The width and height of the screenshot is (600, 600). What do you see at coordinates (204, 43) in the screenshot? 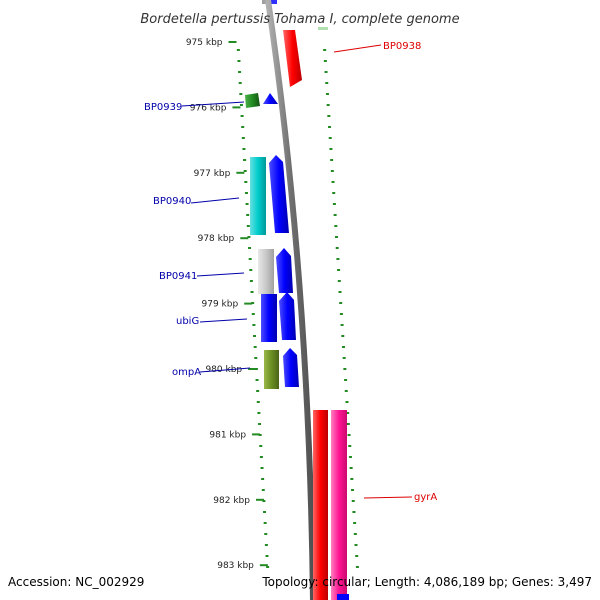
I see `ruler-tick-label: 975 kbp` at bounding box center [204, 43].